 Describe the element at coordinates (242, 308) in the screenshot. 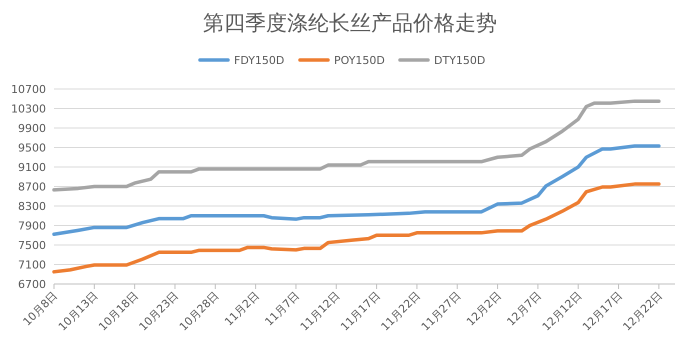

I see `x-tick-label: 11月2日` at that location.